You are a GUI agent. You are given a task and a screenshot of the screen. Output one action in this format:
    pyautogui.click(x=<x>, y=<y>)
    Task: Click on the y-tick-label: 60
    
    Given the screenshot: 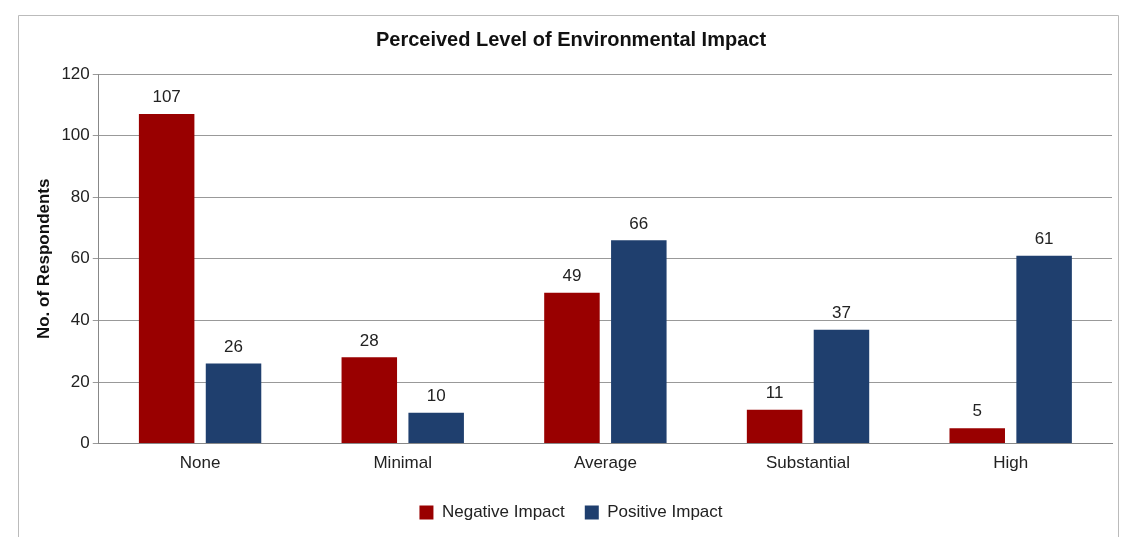 What is the action you would take?
    pyautogui.click(x=80, y=258)
    